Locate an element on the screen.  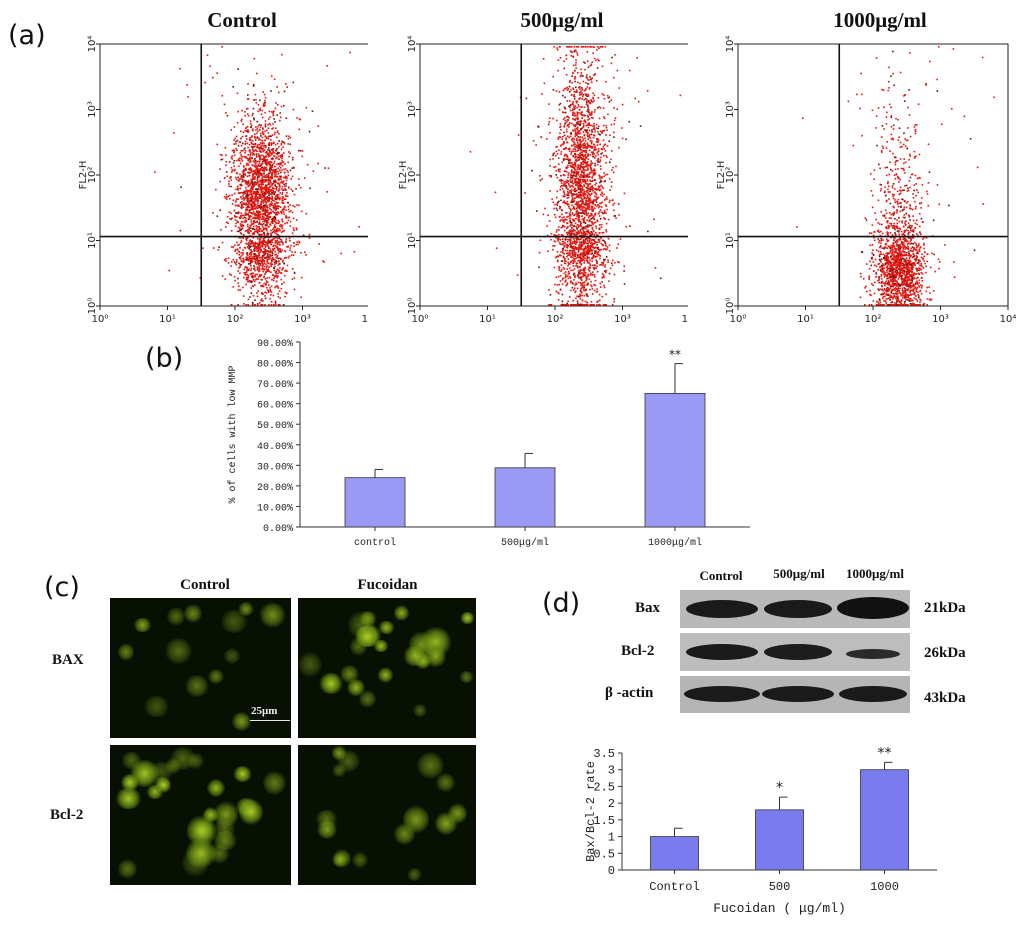
x-tick-label: 10⁰ is located at coordinates (420, 319).